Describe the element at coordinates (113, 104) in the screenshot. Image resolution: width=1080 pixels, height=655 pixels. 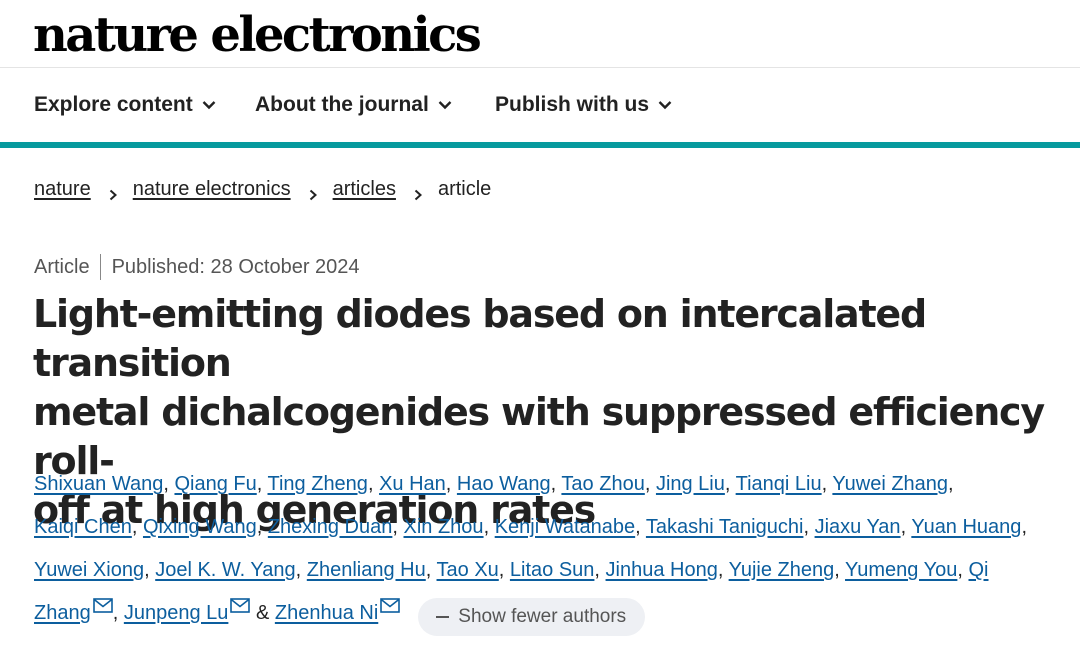
I see `nav-explore-content-label: Explore content` at that location.